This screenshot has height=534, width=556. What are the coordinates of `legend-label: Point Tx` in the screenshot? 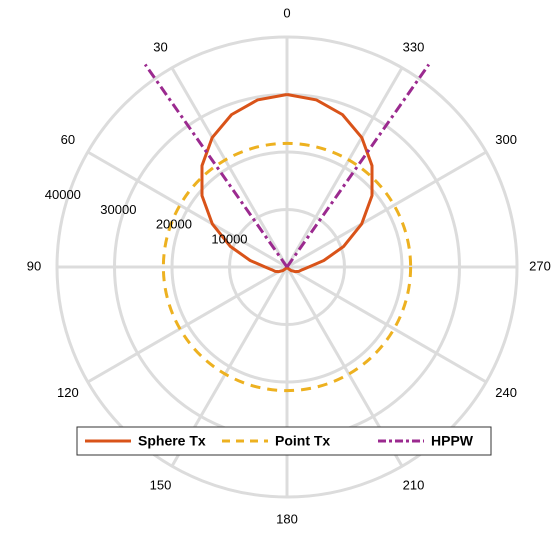 It's located at (302, 441).